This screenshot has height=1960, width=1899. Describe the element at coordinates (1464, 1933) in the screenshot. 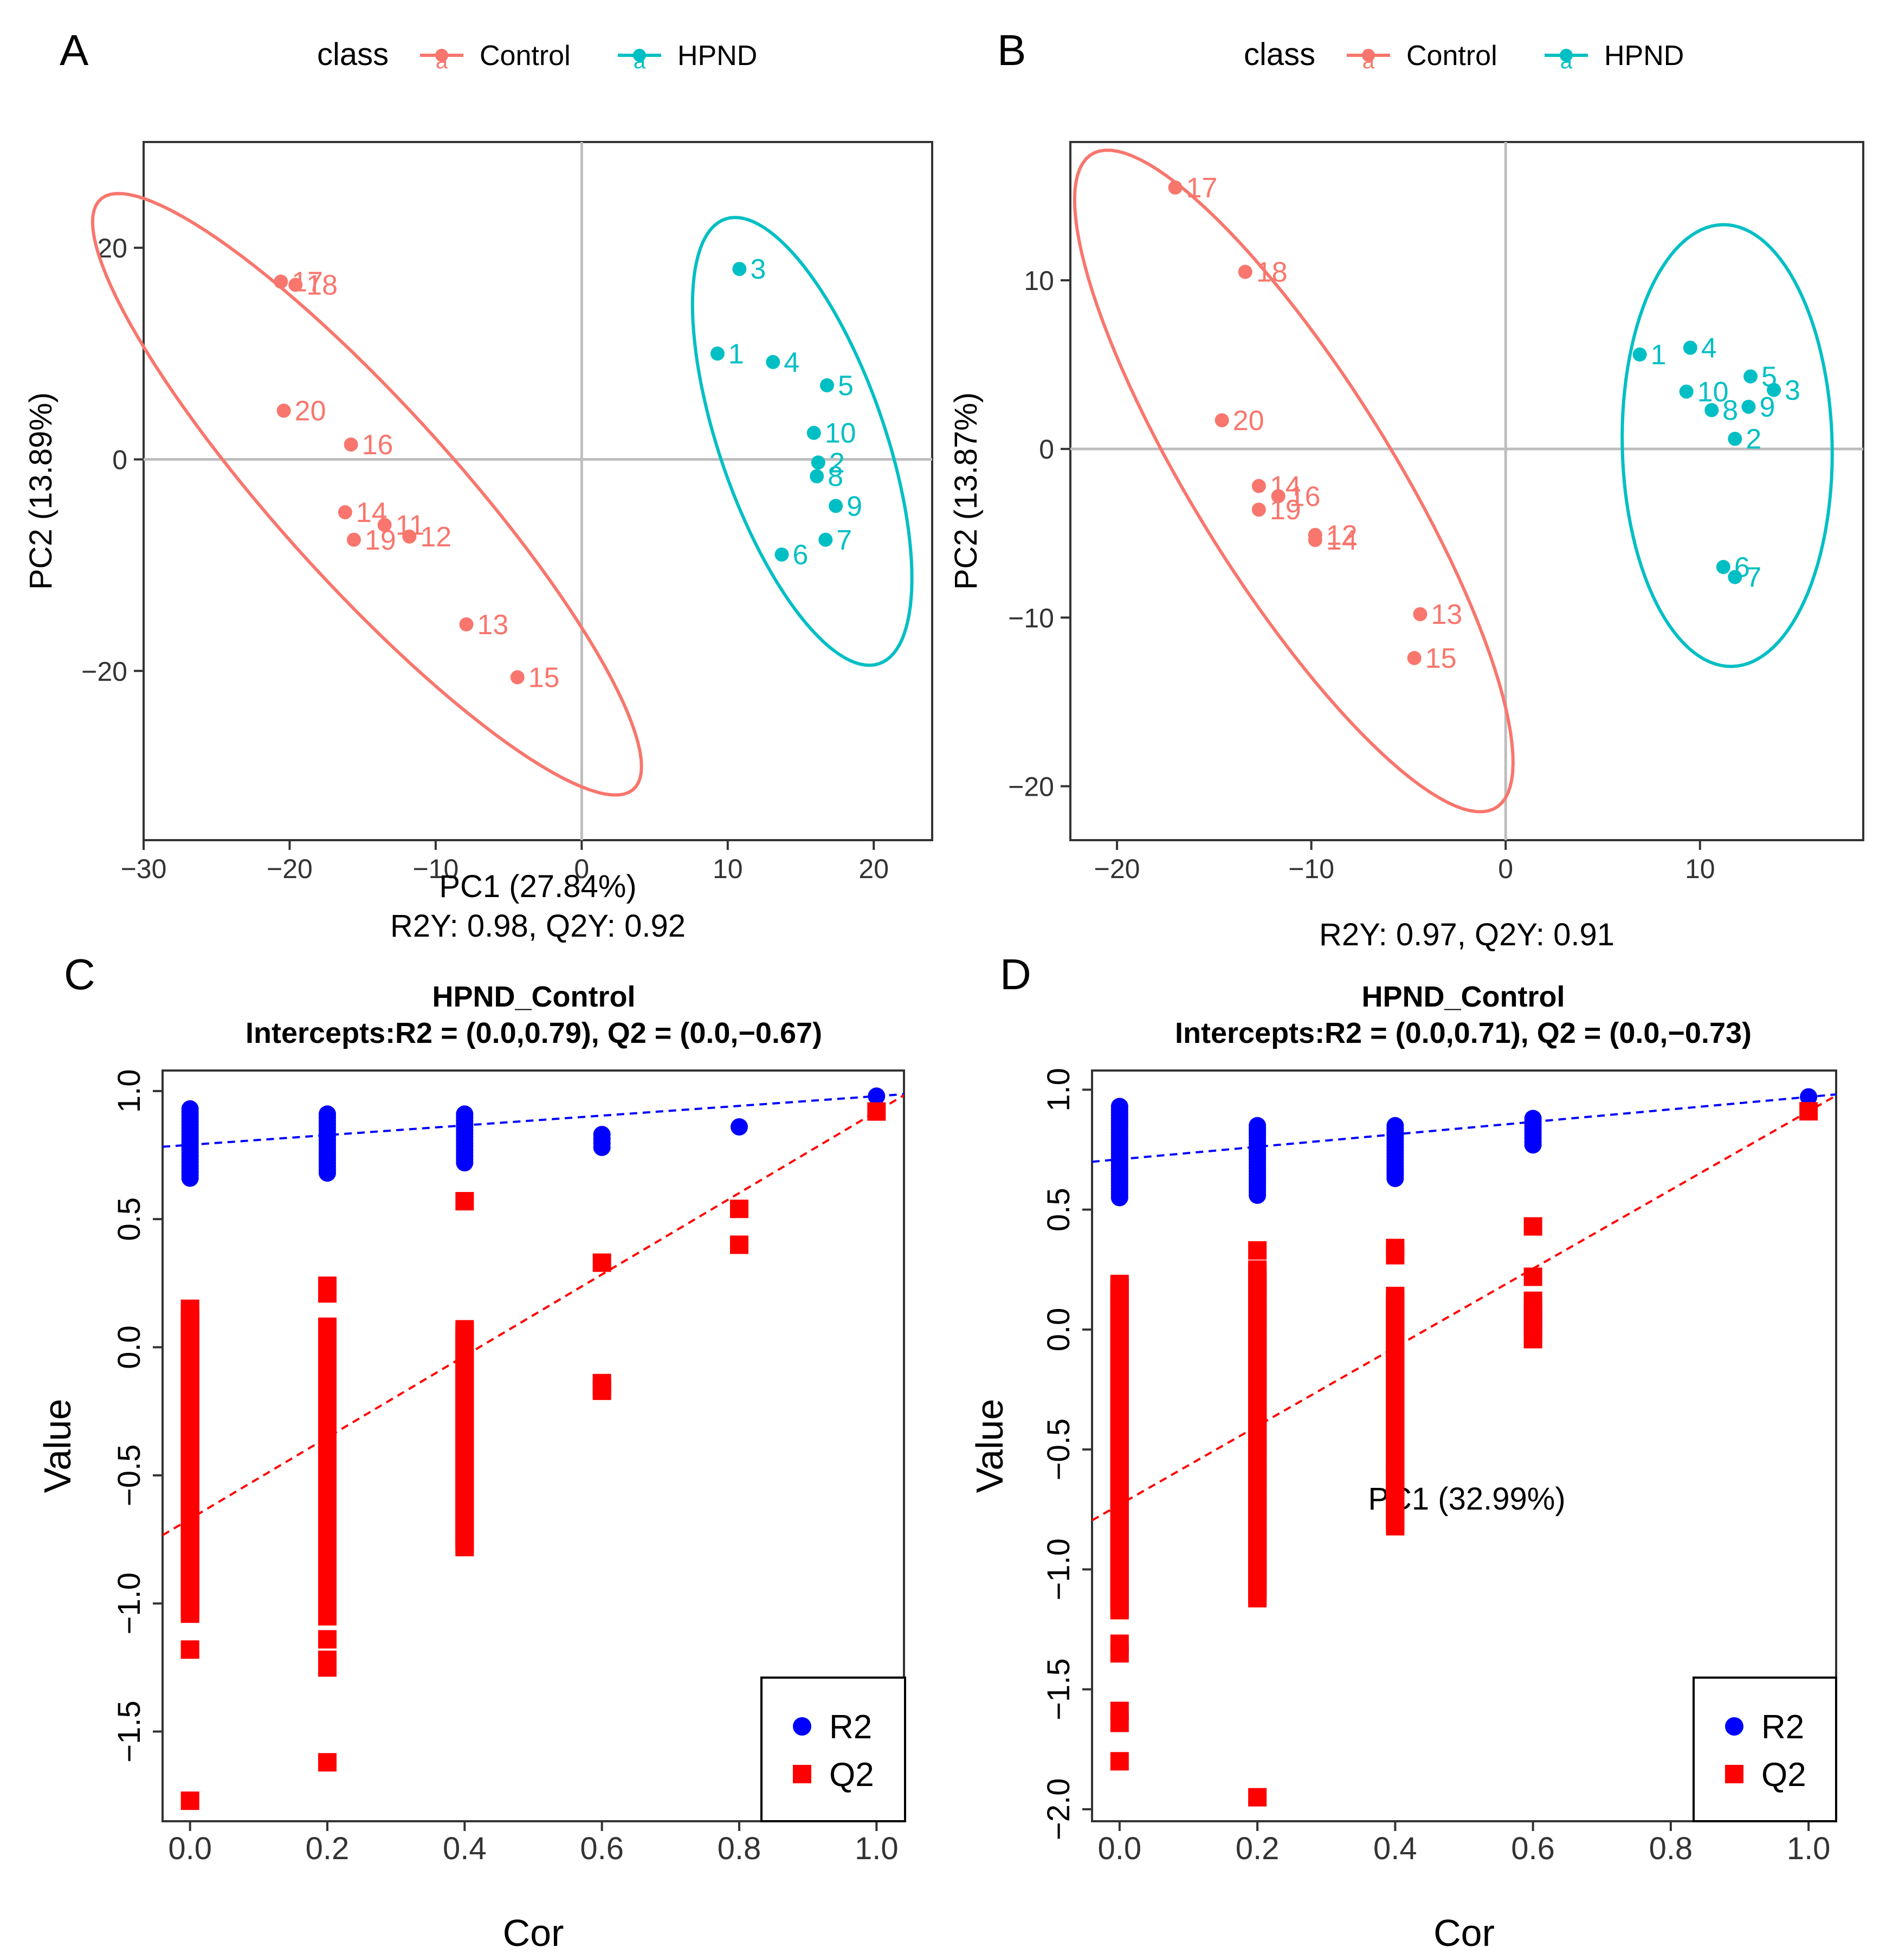

I see `x-axis-label: Cor` at that location.